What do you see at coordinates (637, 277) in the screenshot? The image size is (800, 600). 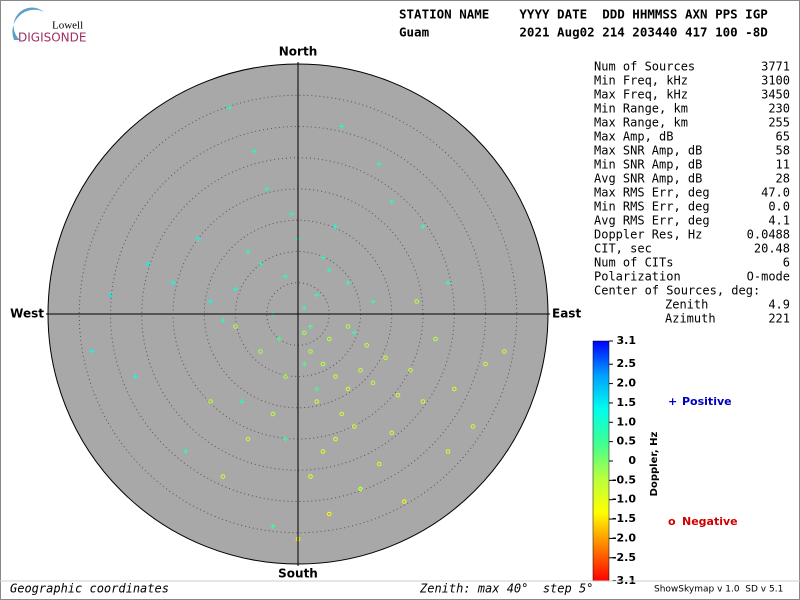 I see `stat-label: Polarization` at bounding box center [637, 277].